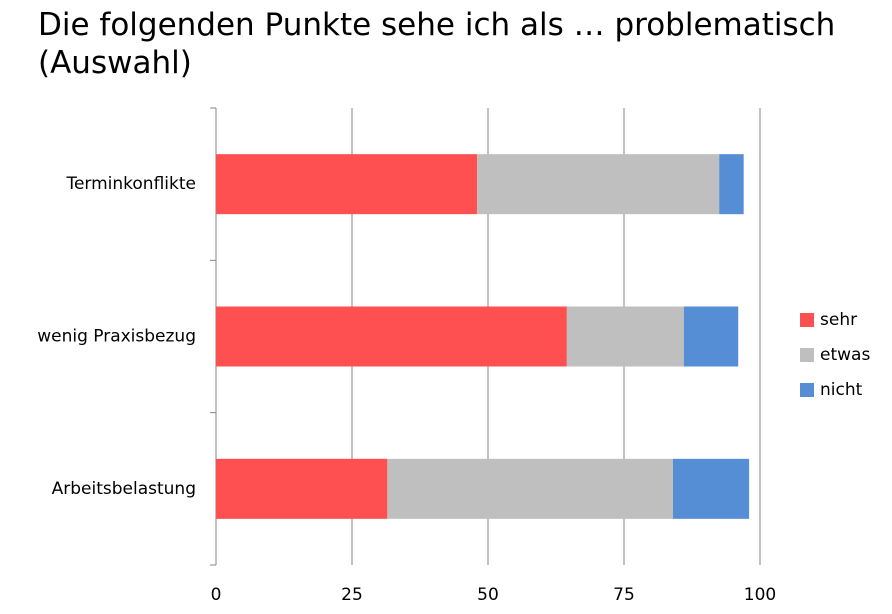 Image resolution: width=892 pixels, height=614 pixels. What do you see at coordinates (845, 355) in the screenshot?
I see `legend-label: etwas` at bounding box center [845, 355].